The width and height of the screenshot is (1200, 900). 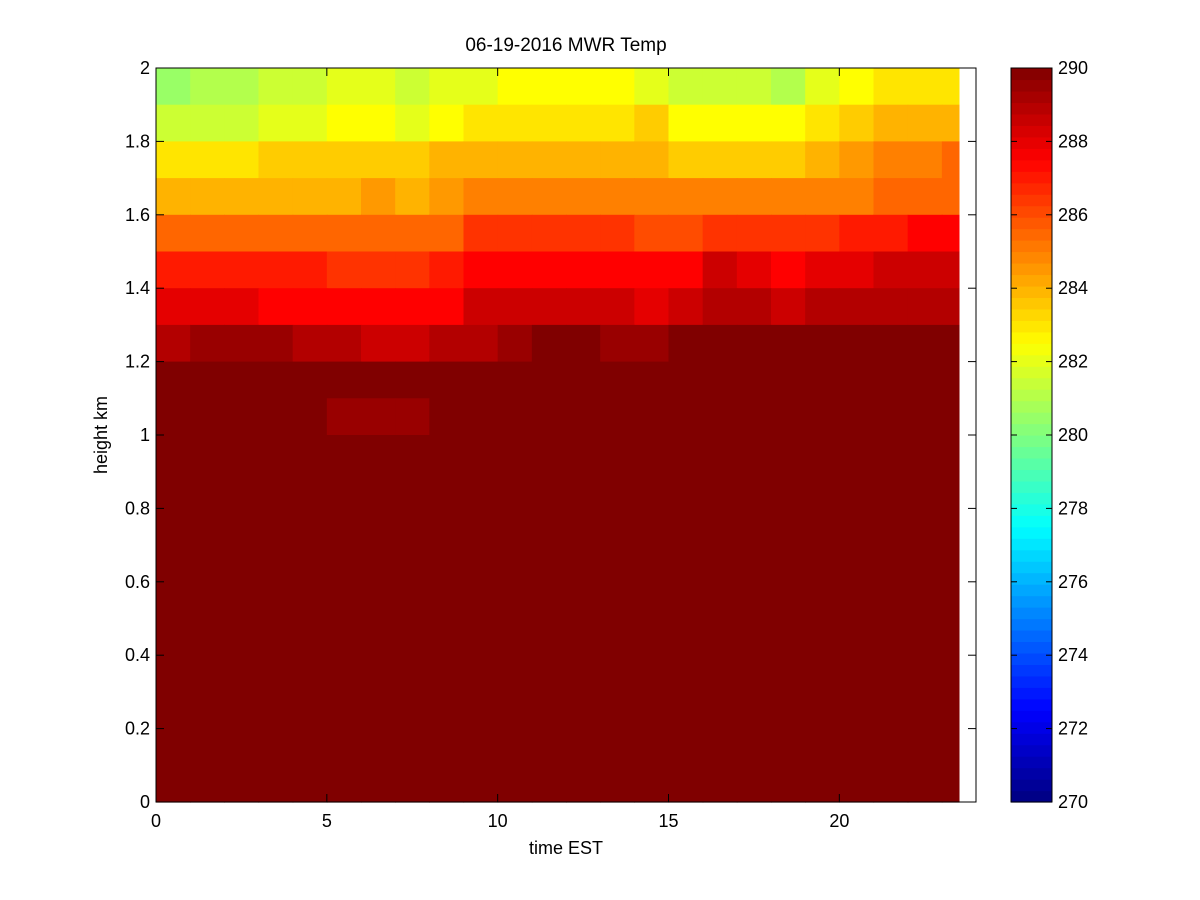 I want to click on colorbar-tick-label: 282, so click(x=1073, y=362).